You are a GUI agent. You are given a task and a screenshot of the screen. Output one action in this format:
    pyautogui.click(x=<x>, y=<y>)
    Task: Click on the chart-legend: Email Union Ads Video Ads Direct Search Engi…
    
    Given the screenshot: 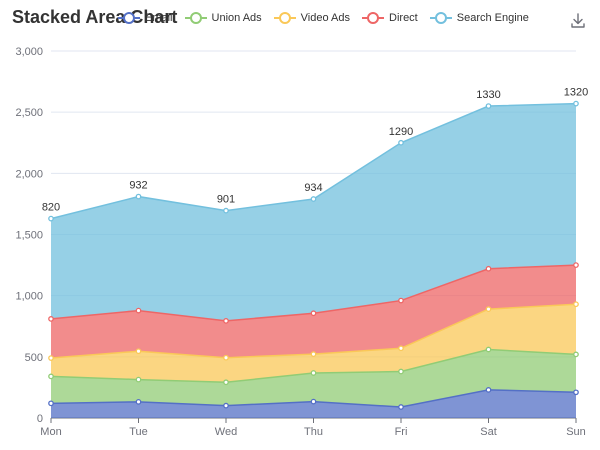 What is the action you would take?
    pyautogui.click(x=329, y=18)
    